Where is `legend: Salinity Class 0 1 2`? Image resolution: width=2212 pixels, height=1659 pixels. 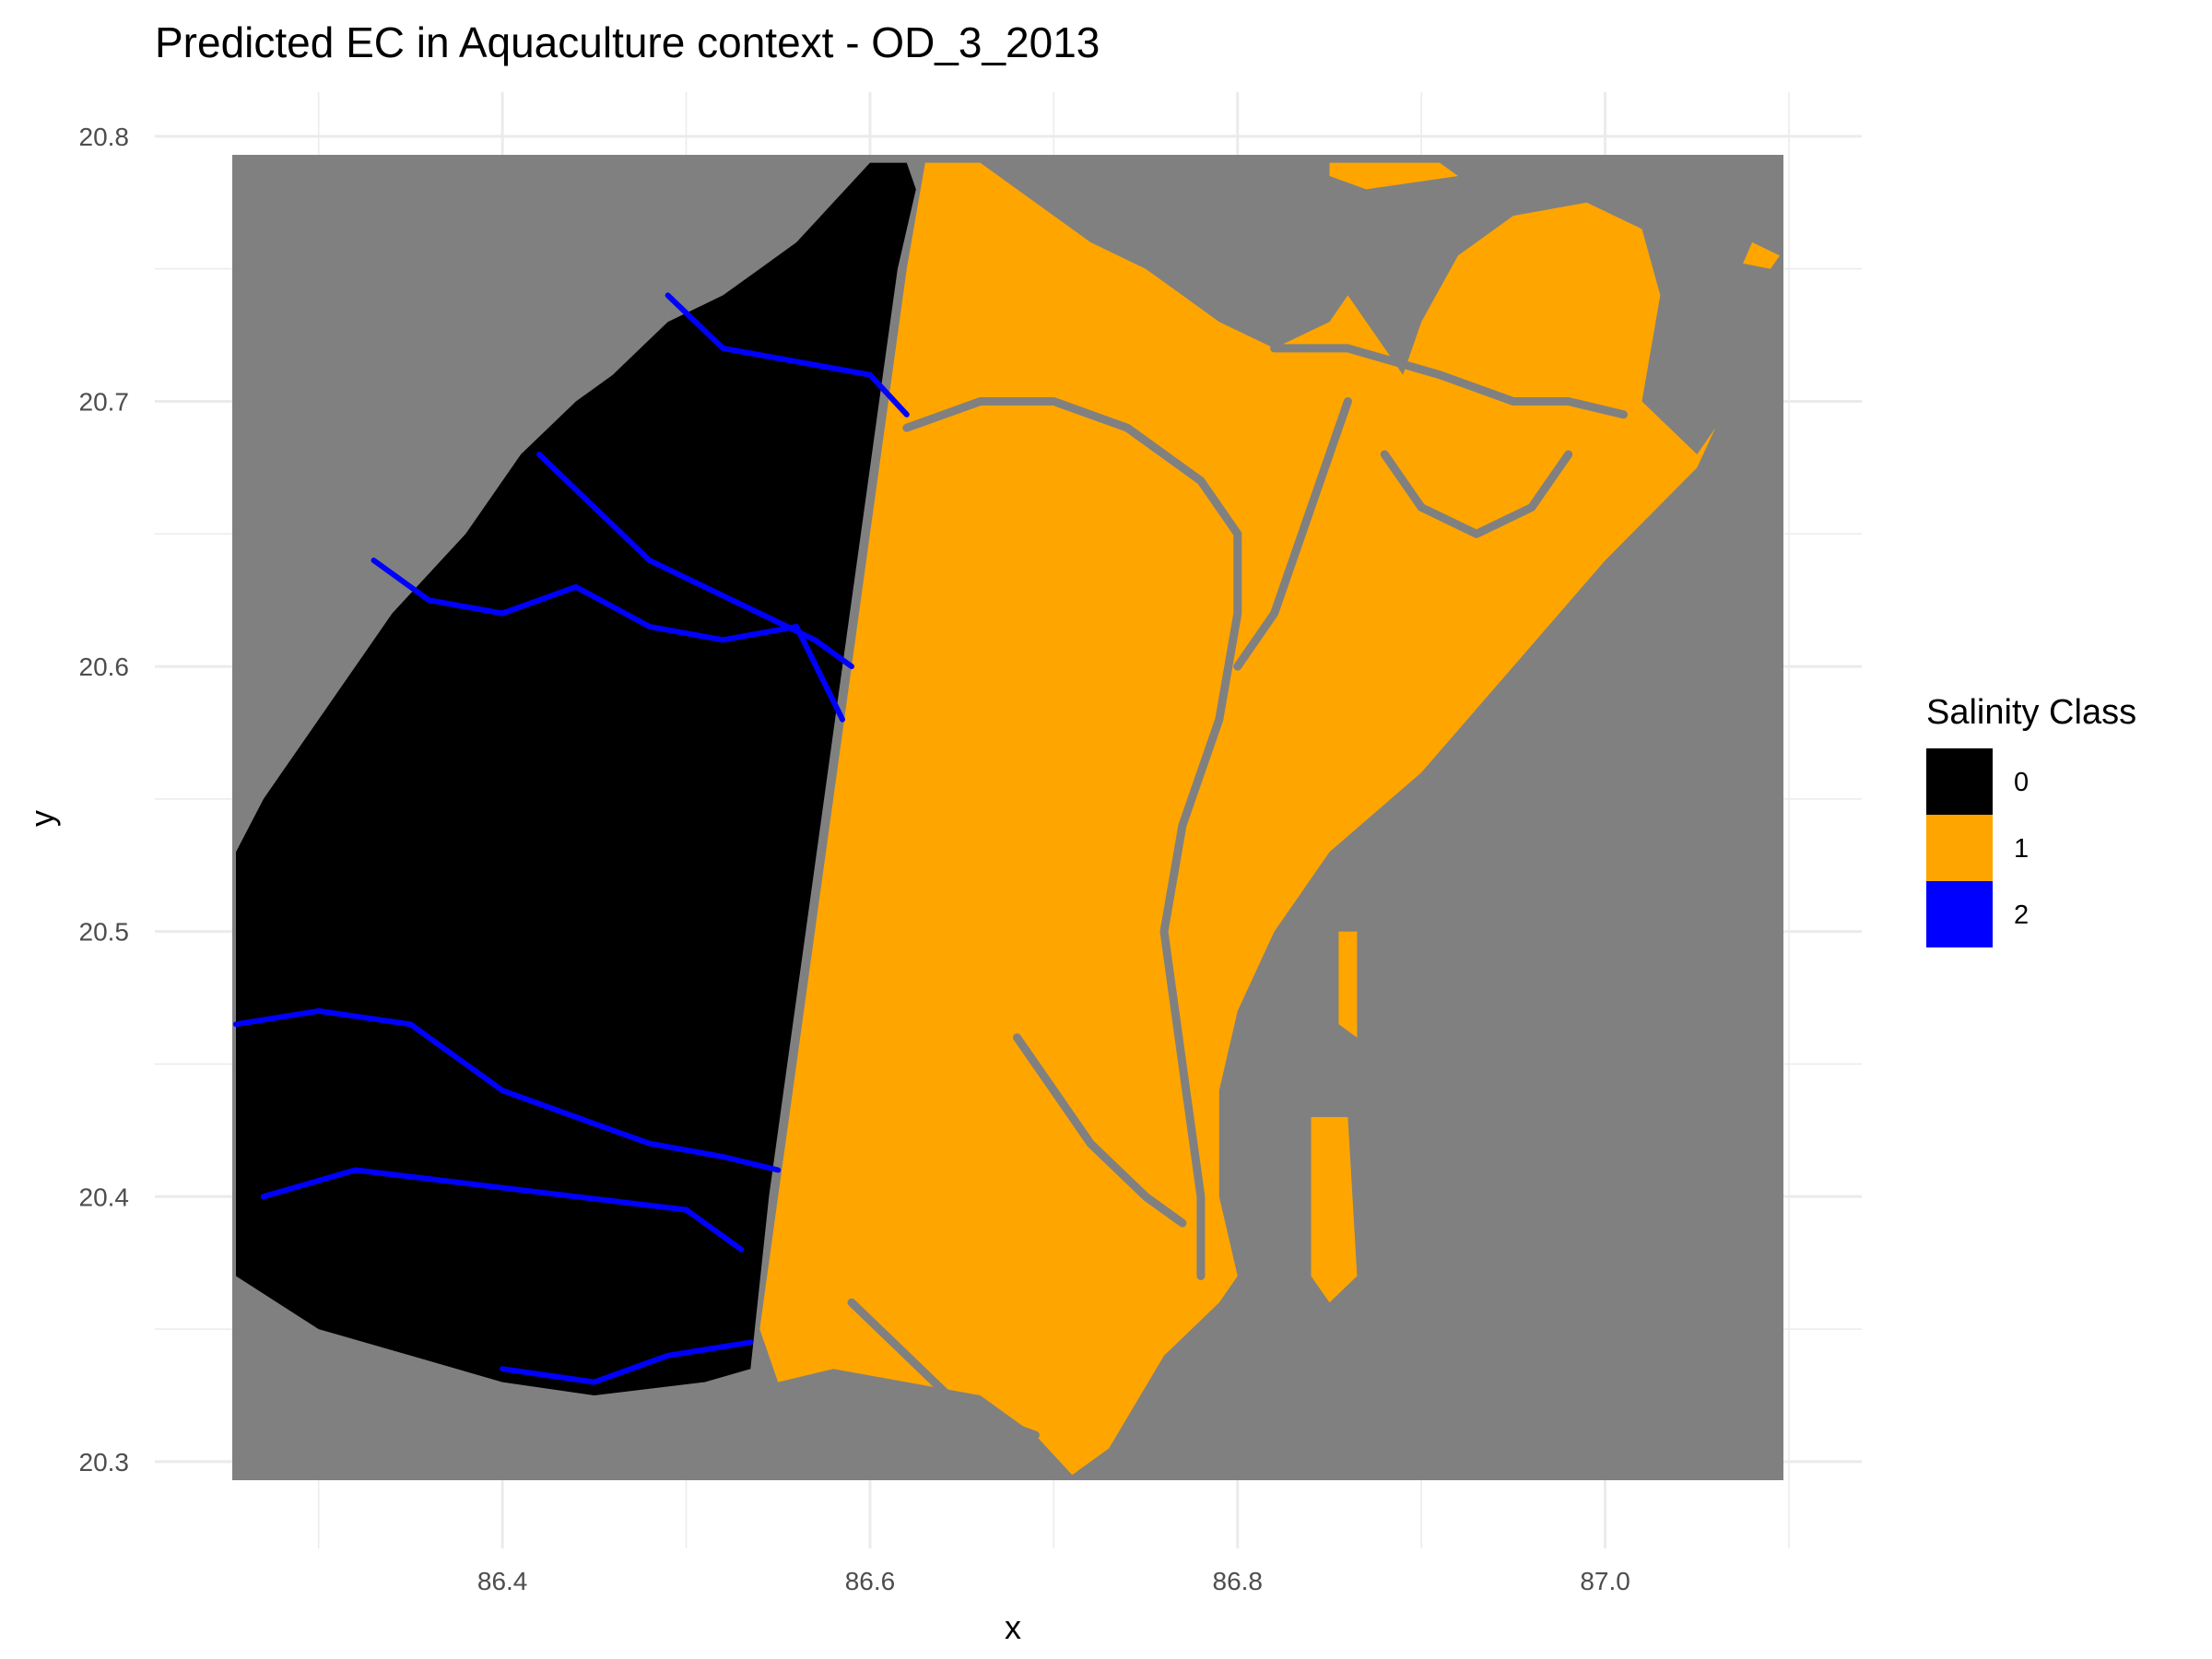 legend: Salinity Class 0 1 2 is located at coordinates (2031, 820).